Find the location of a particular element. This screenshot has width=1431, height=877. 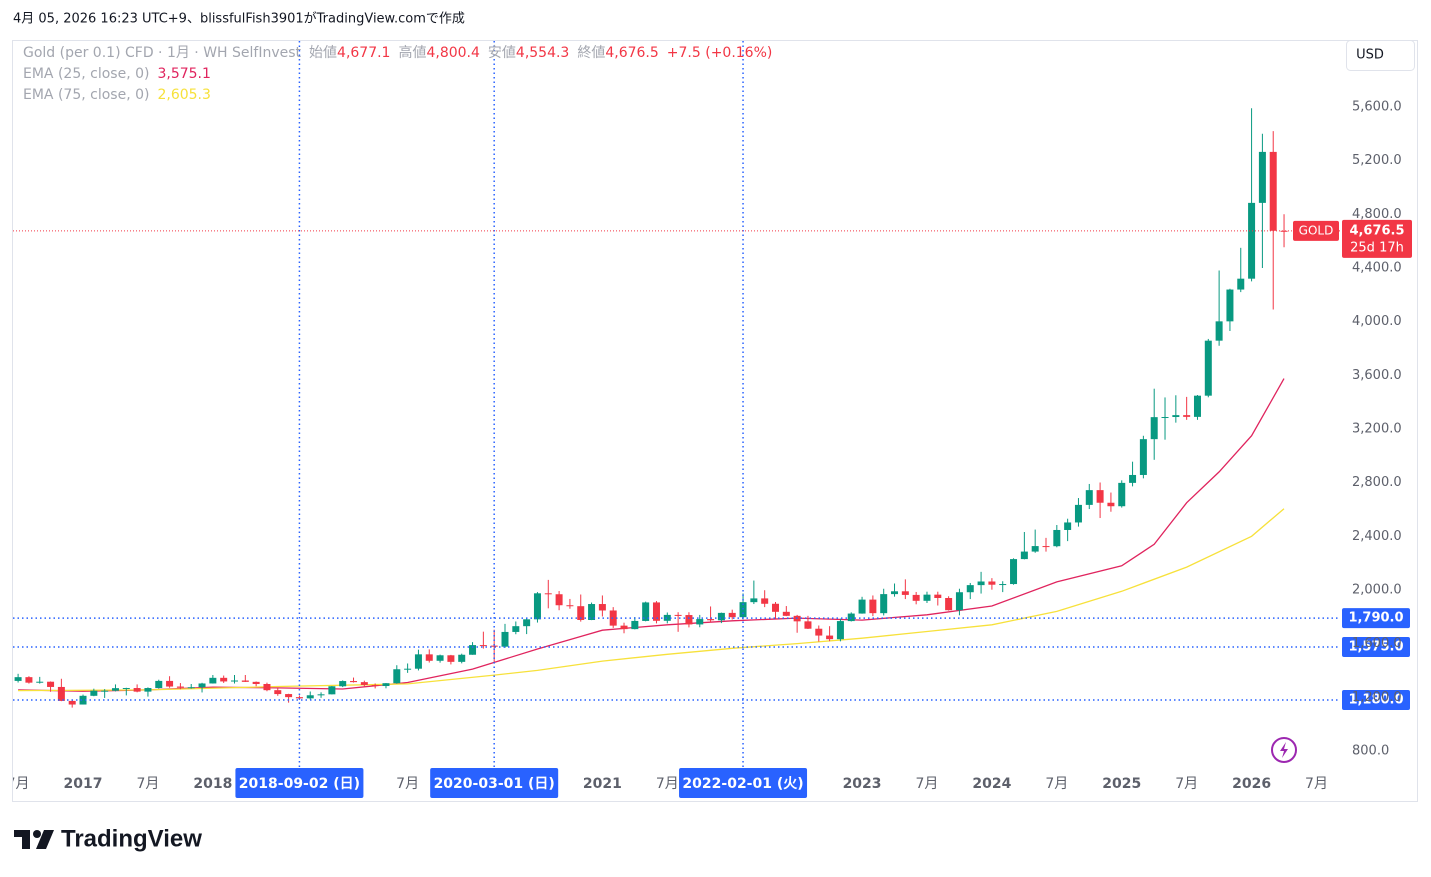

legend-value: 2,605.3 is located at coordinates (183, 95).